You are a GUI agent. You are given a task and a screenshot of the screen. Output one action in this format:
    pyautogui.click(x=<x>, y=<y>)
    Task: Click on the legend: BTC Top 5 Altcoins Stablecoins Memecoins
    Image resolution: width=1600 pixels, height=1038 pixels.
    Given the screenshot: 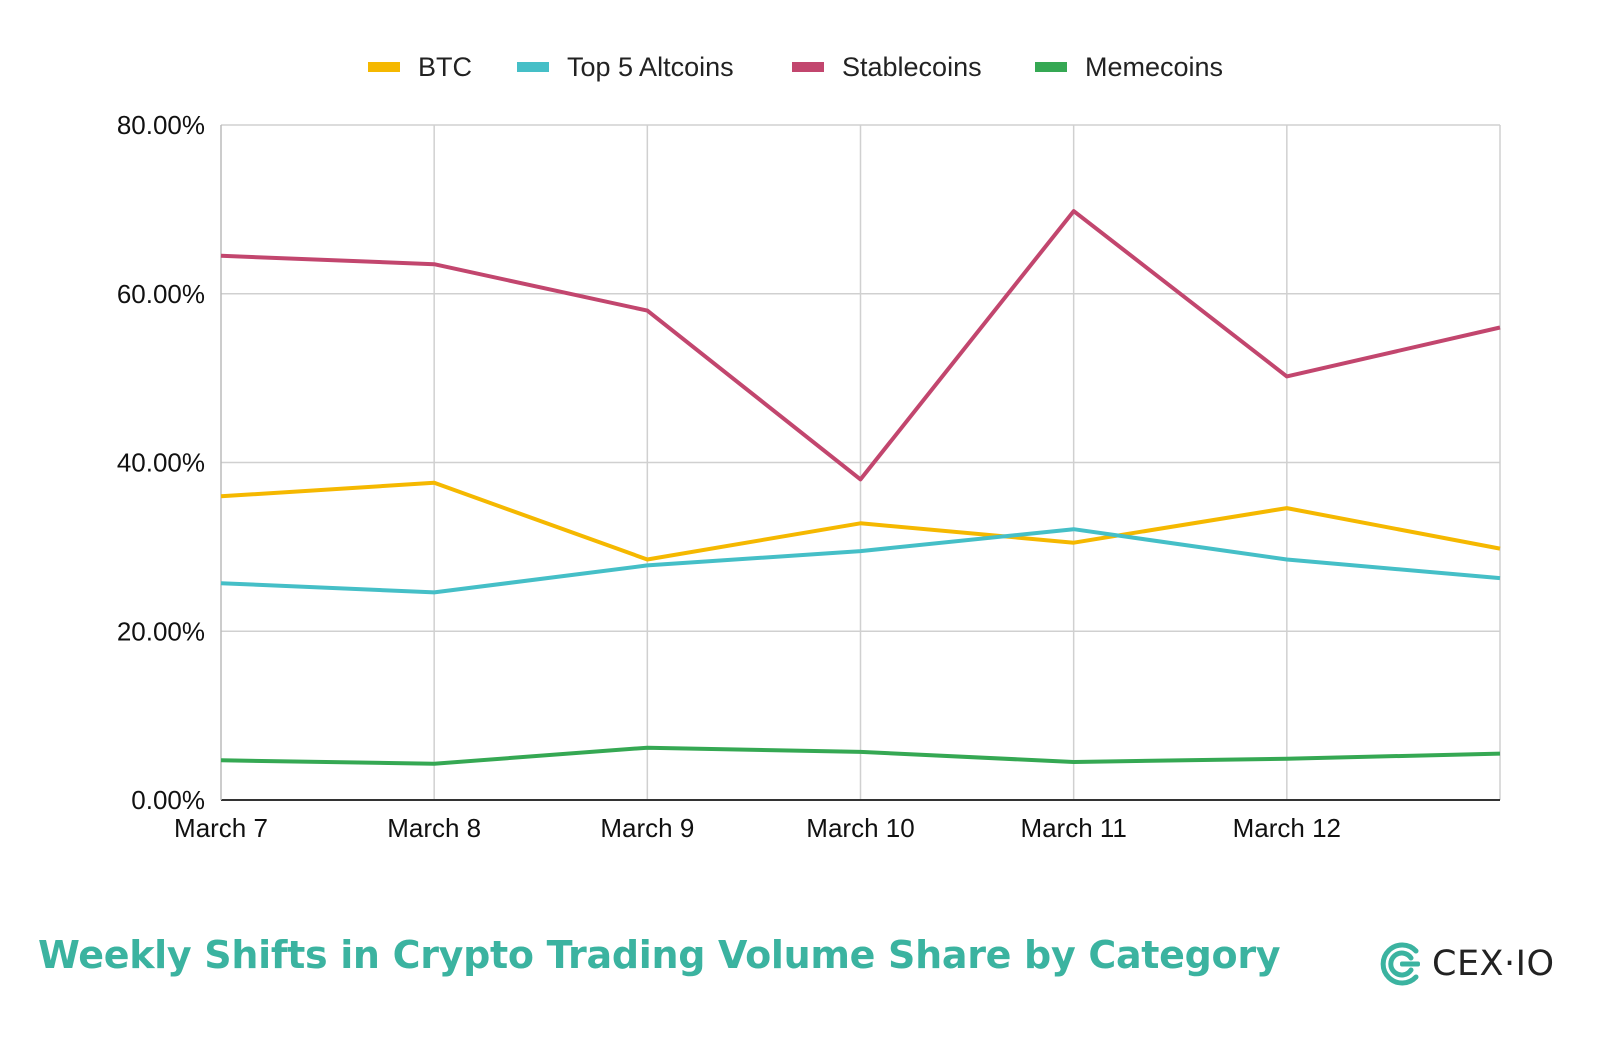 What is the action you would take?
    pyautogui.click(x=795, y=67)
    